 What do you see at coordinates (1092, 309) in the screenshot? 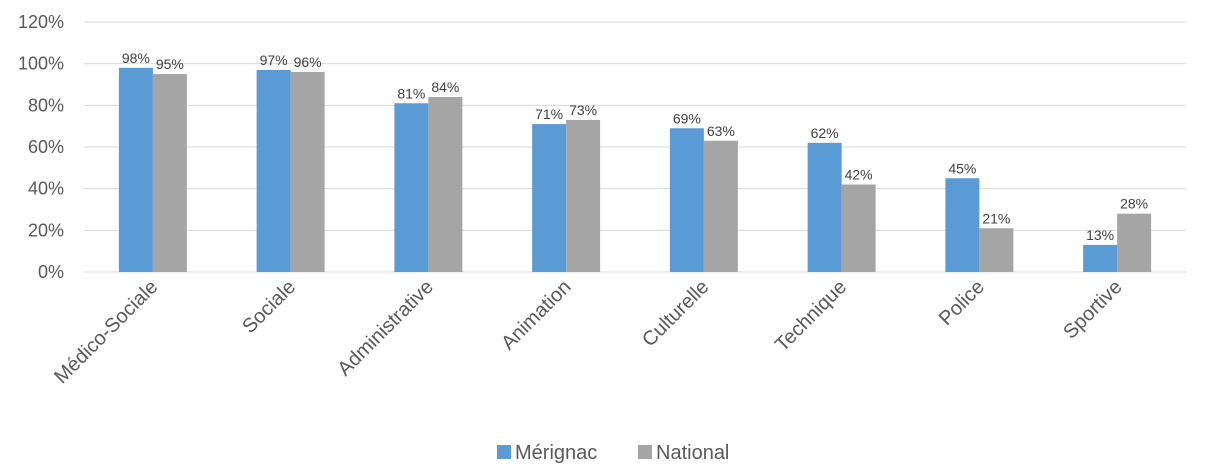
I see `x-tick-label: Sportive` at bounding box center [1092, 309].